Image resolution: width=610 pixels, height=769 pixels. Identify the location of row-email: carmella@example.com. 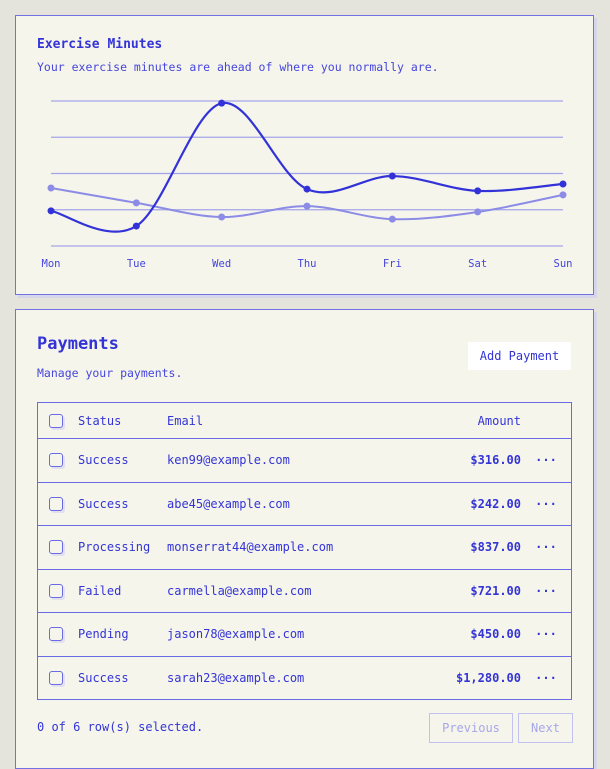
(239, 590).